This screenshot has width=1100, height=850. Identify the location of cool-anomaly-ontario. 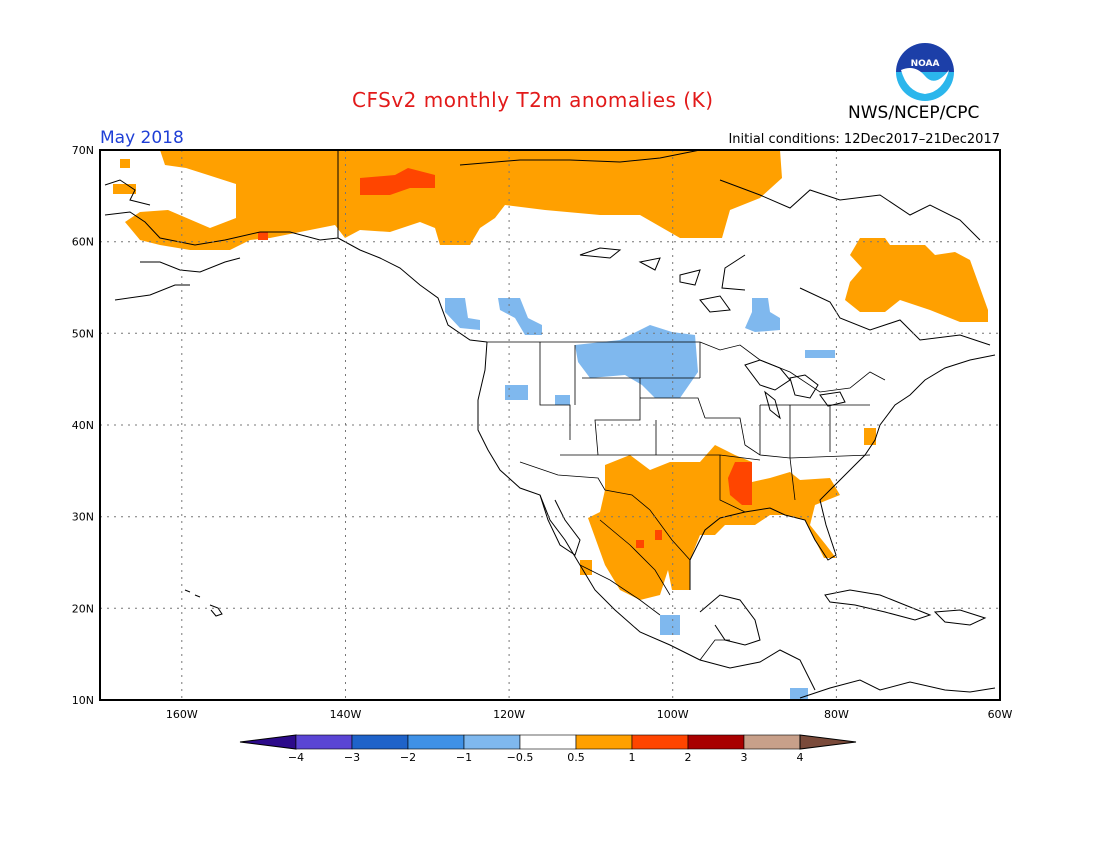
(762, 315).